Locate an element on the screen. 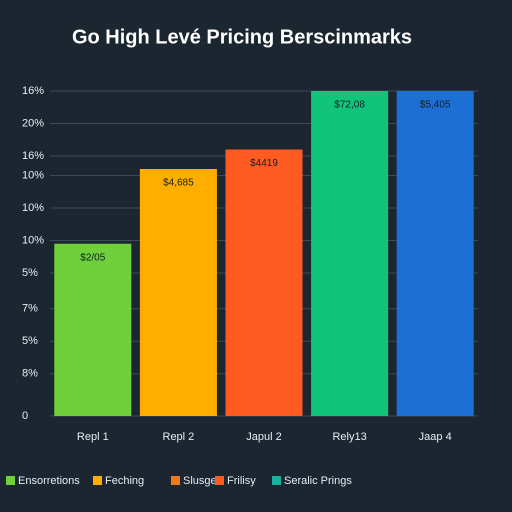 Image resolution: width=512 pixels, height=512 pixels. bar-label: $4419 is located at coordinates (264, 163).